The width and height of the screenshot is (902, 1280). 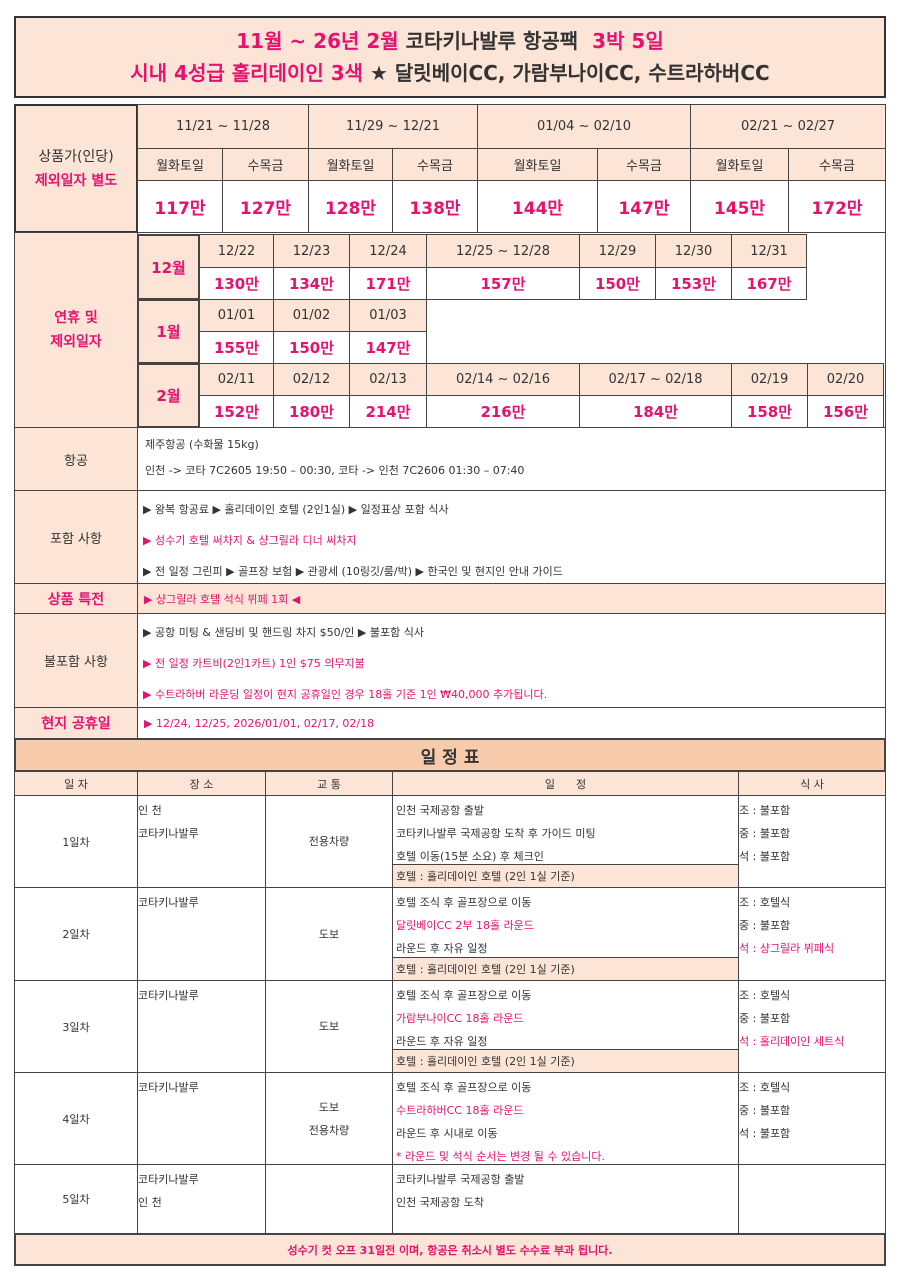 I want to click on air-line: 제주항공 (수화물 15kg), so click(x=202, y=444).